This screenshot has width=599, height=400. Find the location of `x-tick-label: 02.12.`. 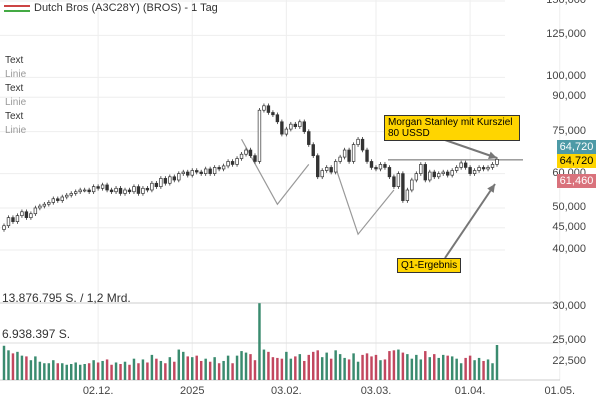

x-tick-label: 02.12. is located at coordinates (98, 391).